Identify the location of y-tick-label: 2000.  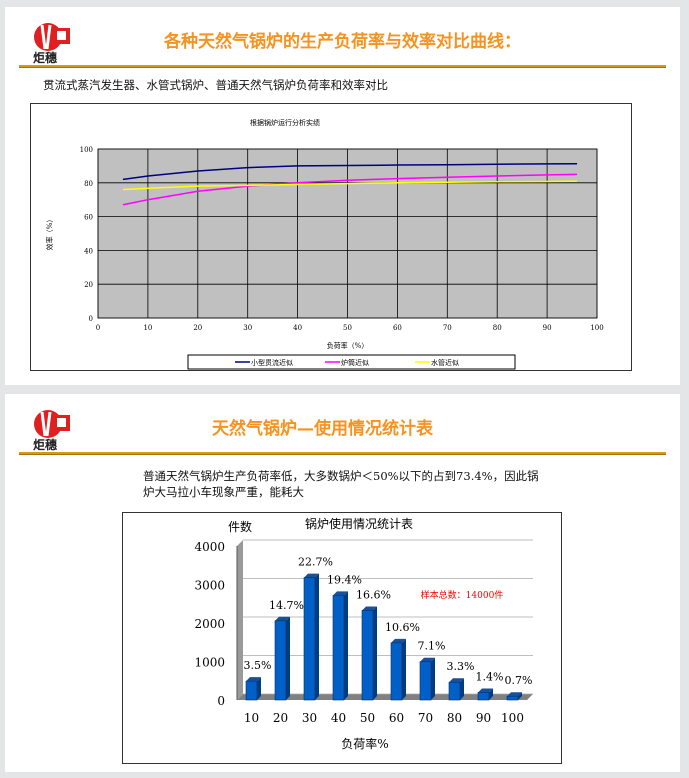
(209, 624).